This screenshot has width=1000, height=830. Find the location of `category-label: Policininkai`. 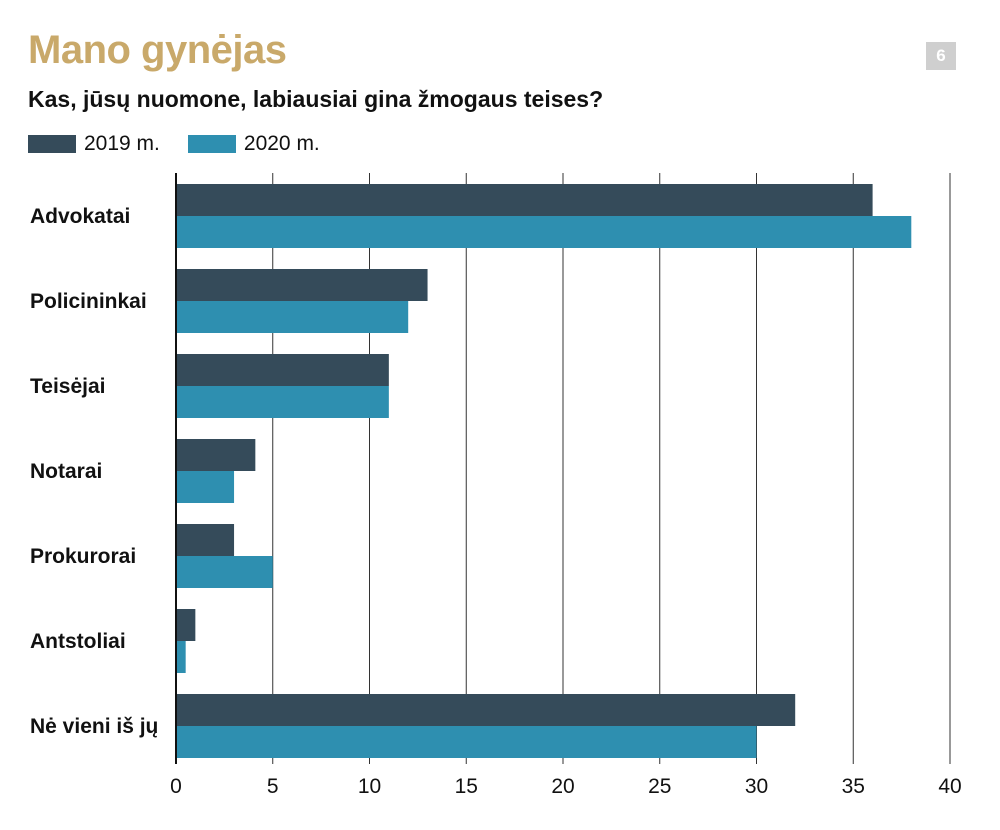

category-label: Policininkai is located at coordinates (88, 301).